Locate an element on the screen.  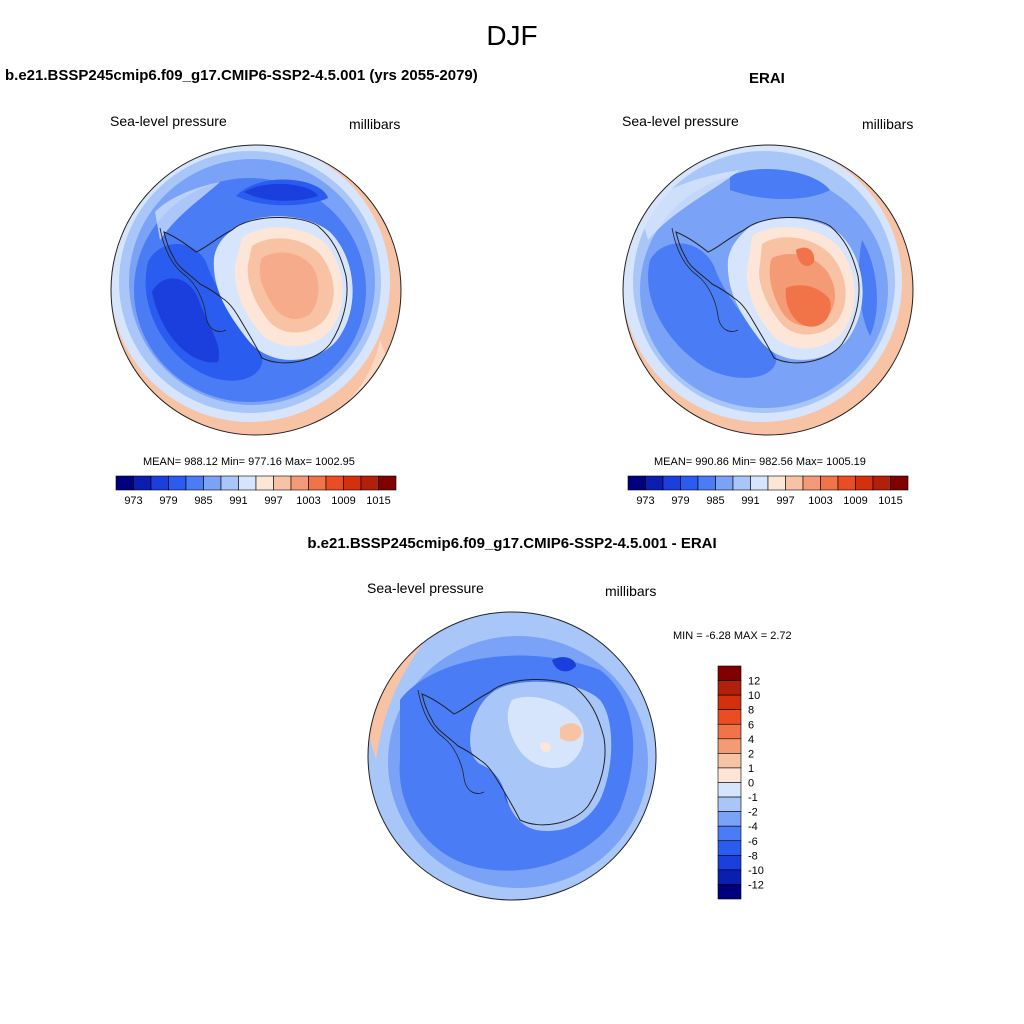
obs-colorbar-tick-label: 985 is located at coordinates (715, 501).